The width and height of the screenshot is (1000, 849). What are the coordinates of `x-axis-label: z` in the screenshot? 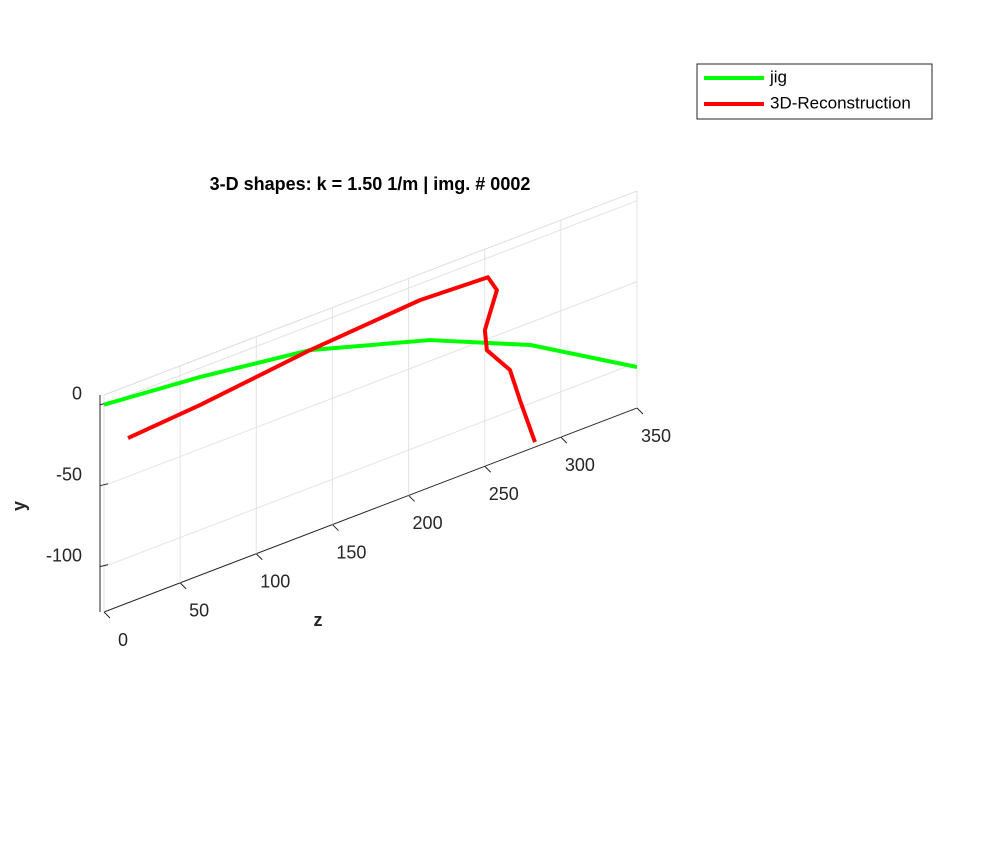 It's located at (318, 620).